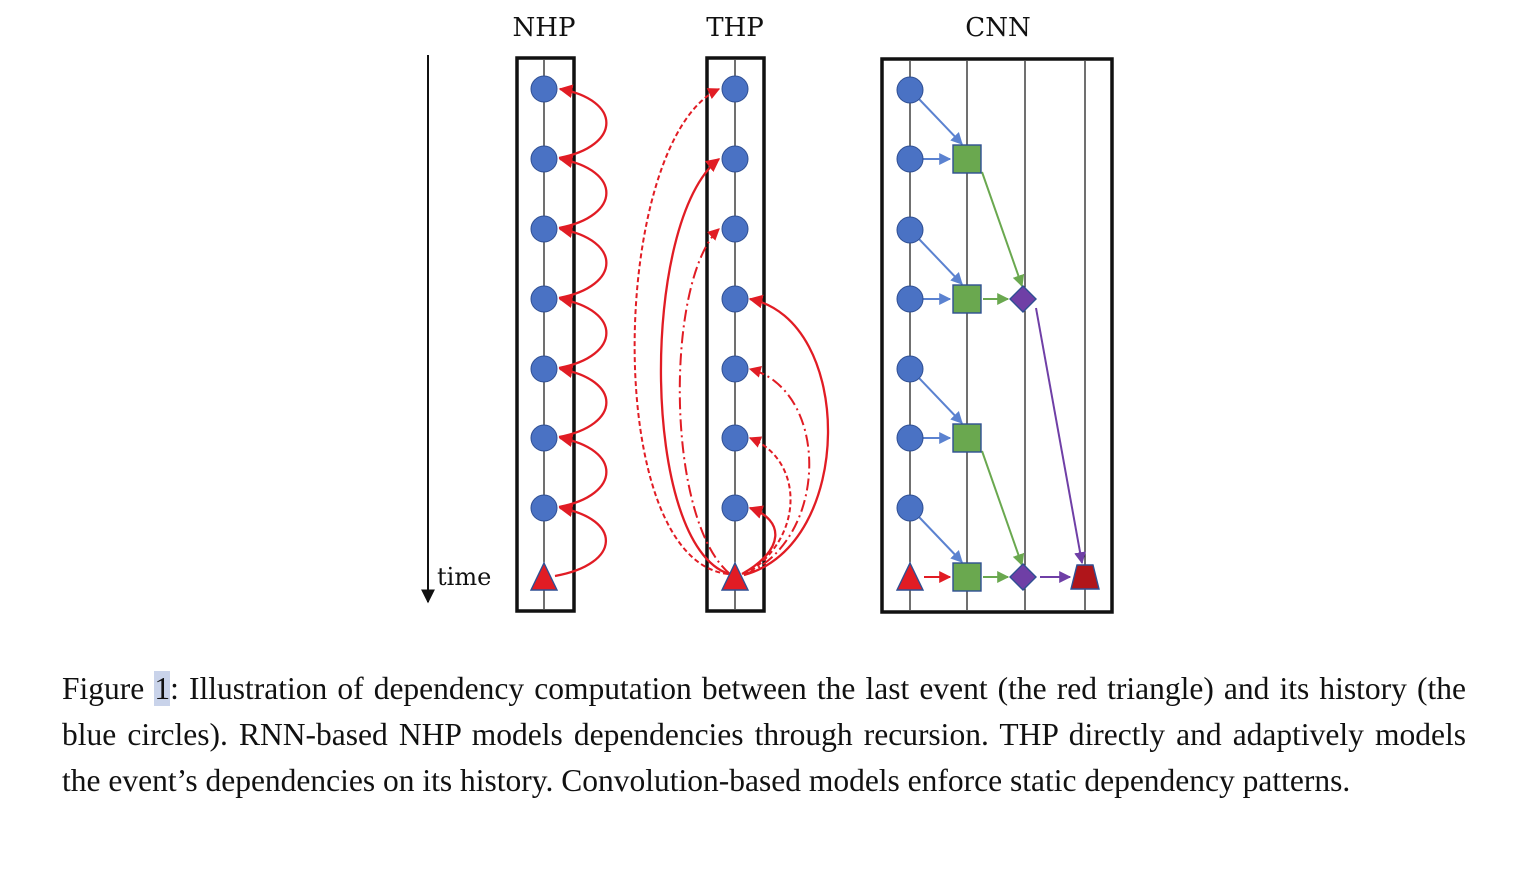  Describe the element at coordinates (464, 577) in the screenshot. I see `time-axis-label: time` at that location.